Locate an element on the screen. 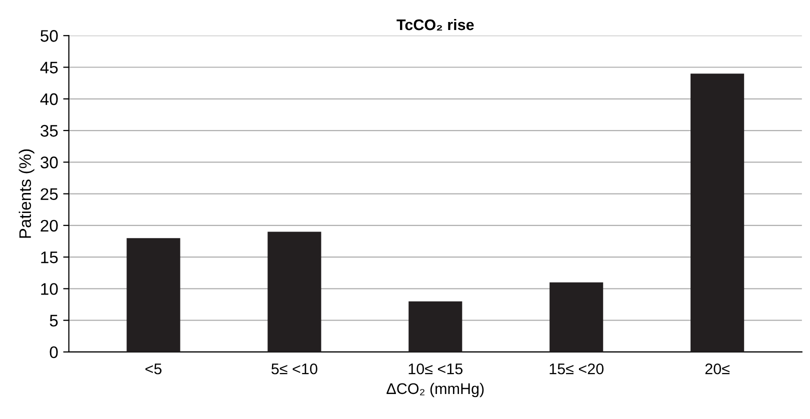  y-tick-label: 15 is located at coordinates (49, 258).